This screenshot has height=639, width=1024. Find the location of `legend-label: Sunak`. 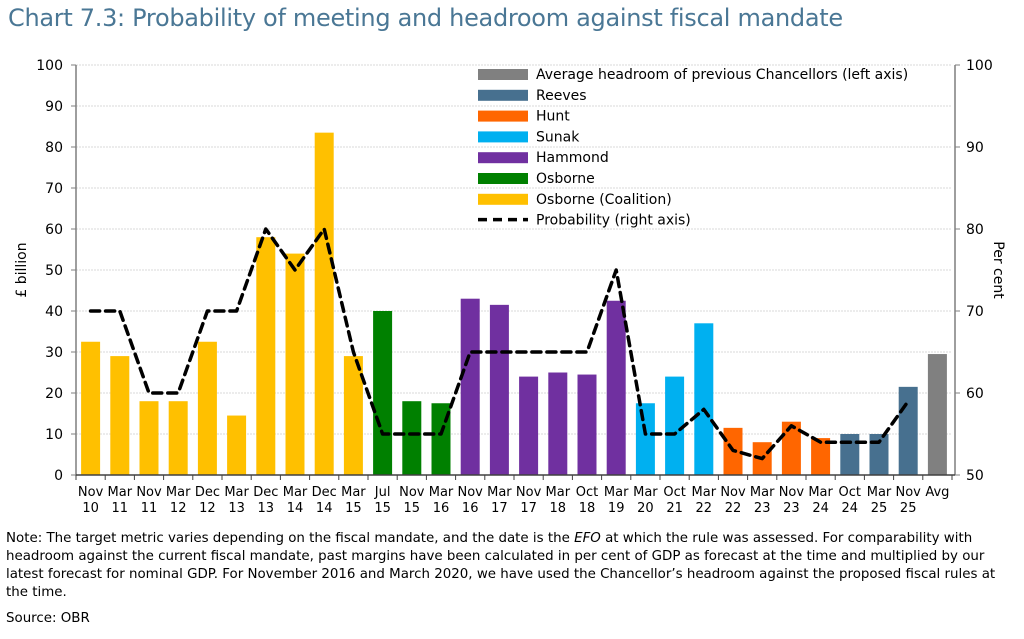

legend-label: Sunak is located at coordinates (558, 137).